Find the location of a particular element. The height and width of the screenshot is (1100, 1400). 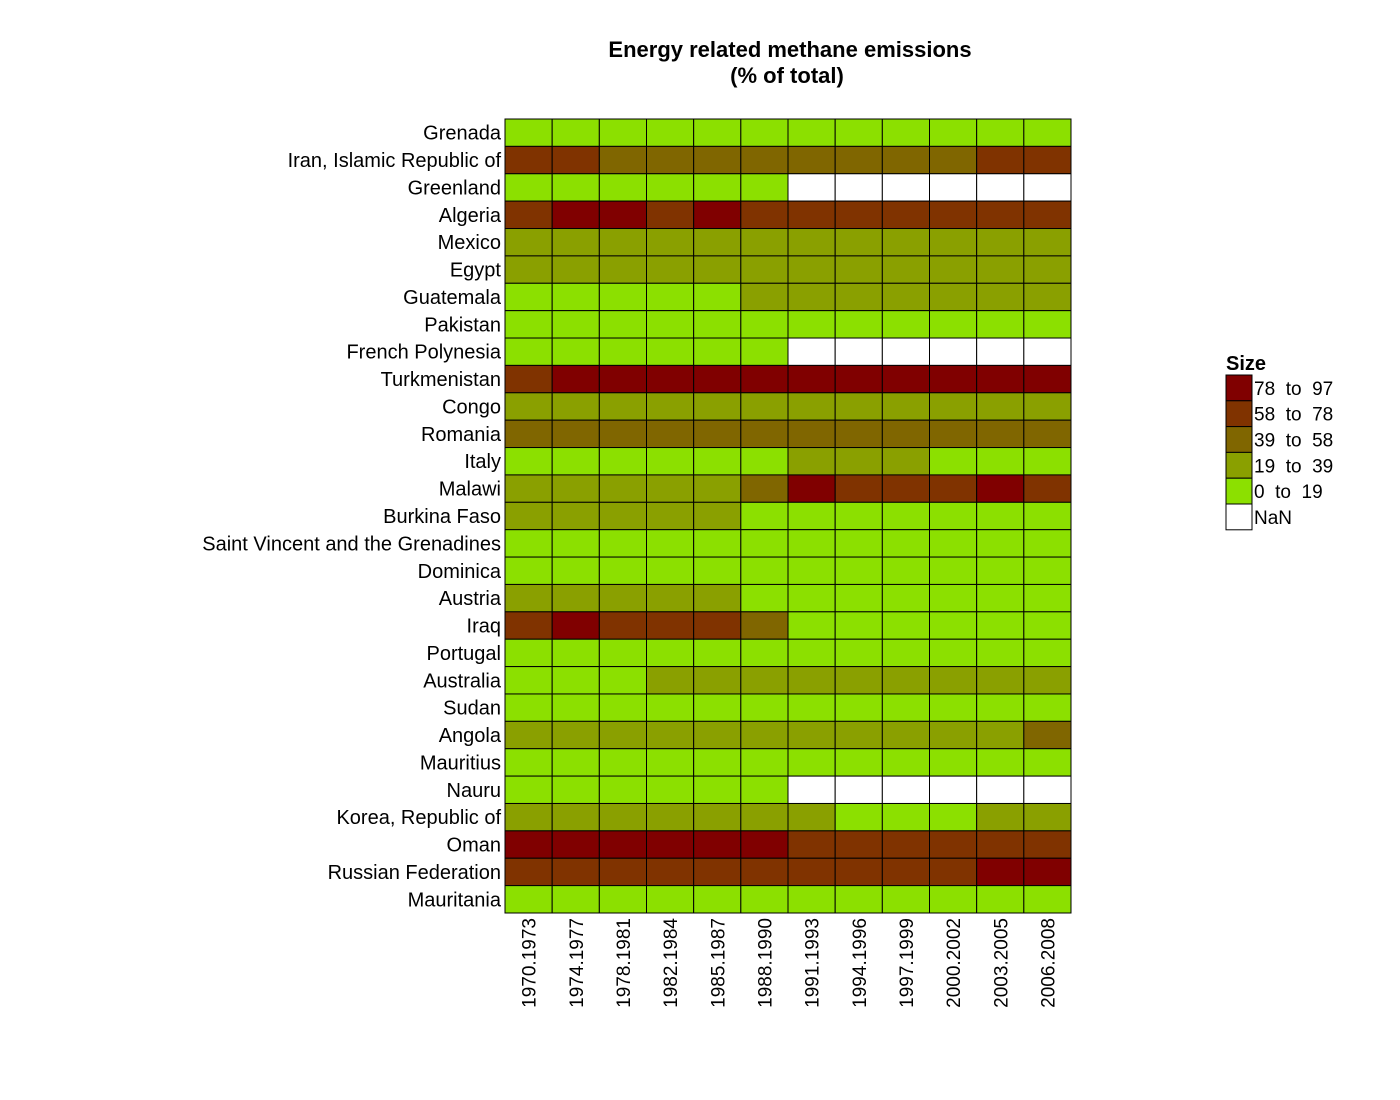

row-label: Mauritania is located at coordinates (455, 900).